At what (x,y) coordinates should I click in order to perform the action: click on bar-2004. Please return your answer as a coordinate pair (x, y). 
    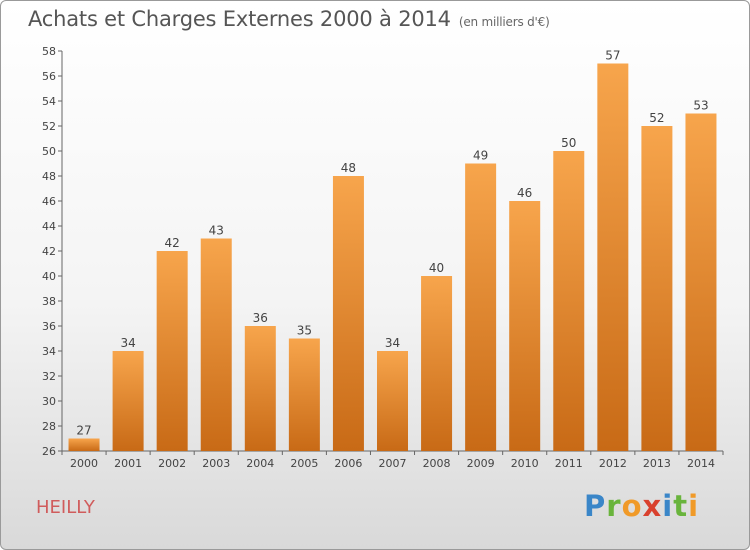
    Looking at the image, I should click on (260, 388).